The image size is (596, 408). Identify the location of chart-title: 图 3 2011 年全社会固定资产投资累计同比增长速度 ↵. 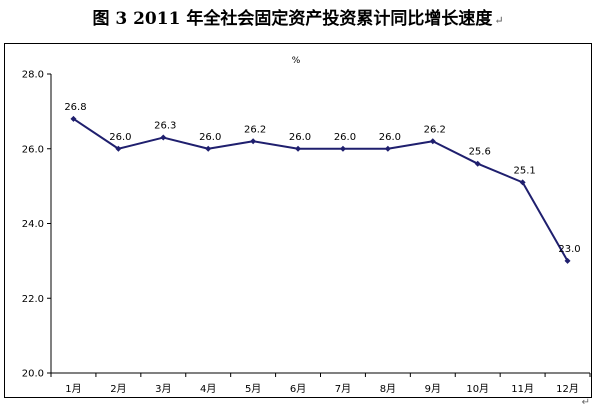
(298, 16).